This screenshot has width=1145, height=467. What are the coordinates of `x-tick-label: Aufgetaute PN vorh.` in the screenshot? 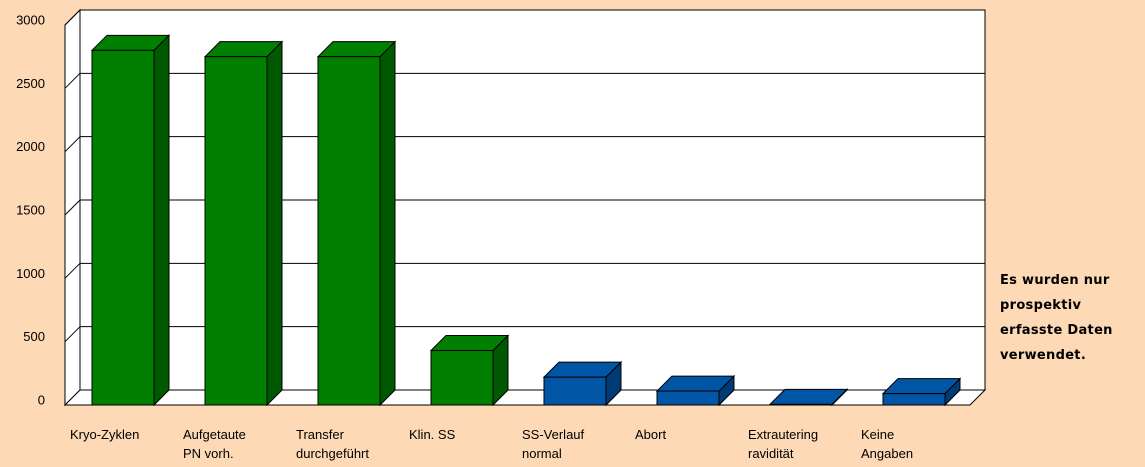 It's located at (214, 444).